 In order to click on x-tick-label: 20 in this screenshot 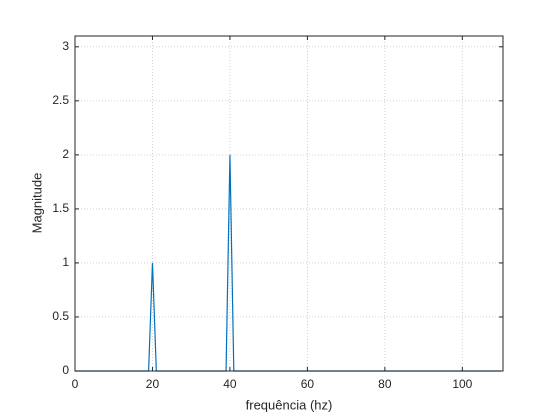, I will do `click(153, 384)`.